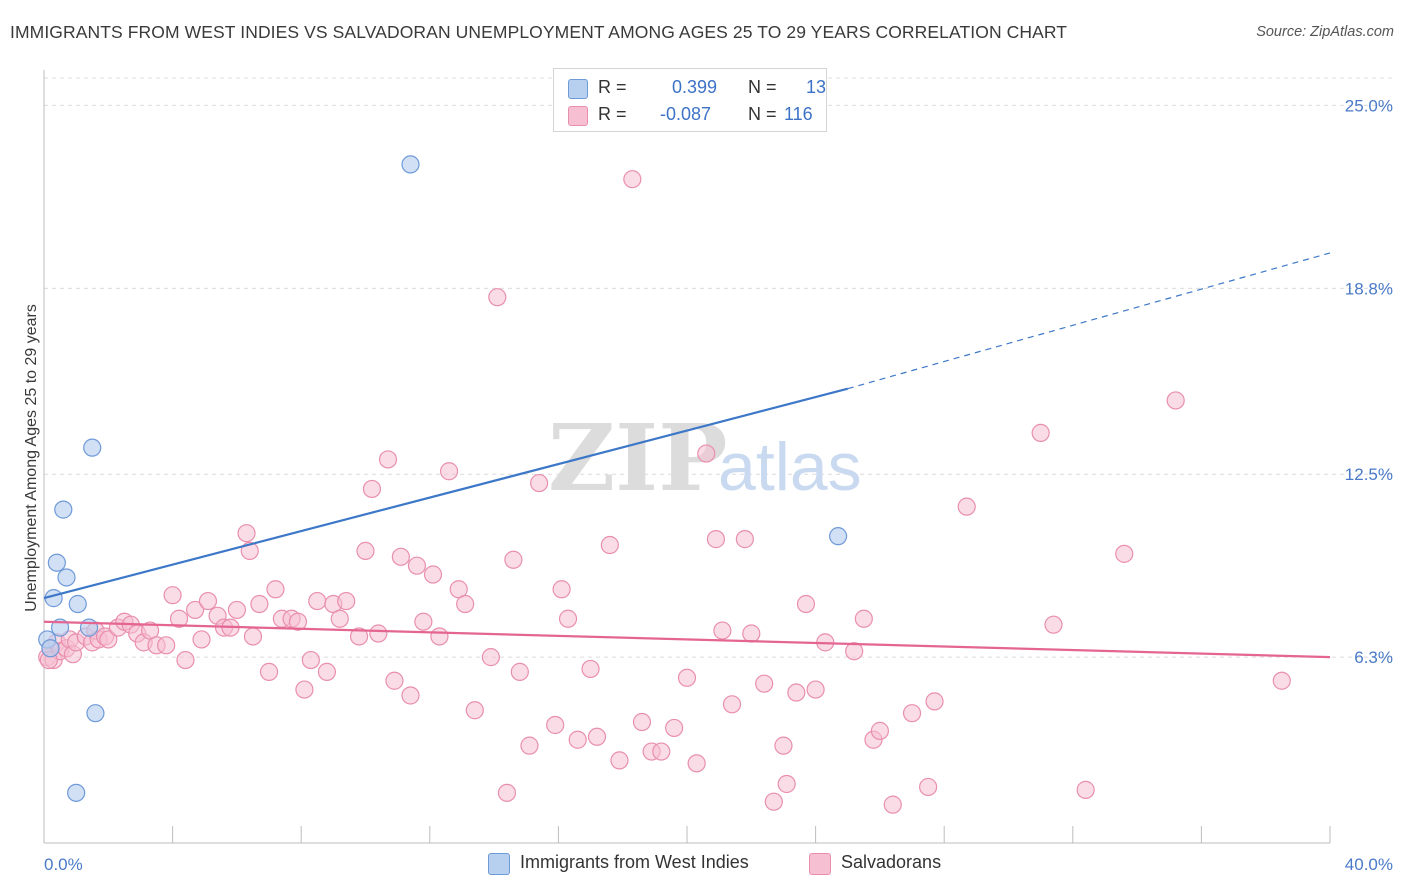 The width and height of the screenshot is (1406, 892). Describe the element at coordinates (798, 114) in the screenshot. I see `legend-n-value: 116` at that location.